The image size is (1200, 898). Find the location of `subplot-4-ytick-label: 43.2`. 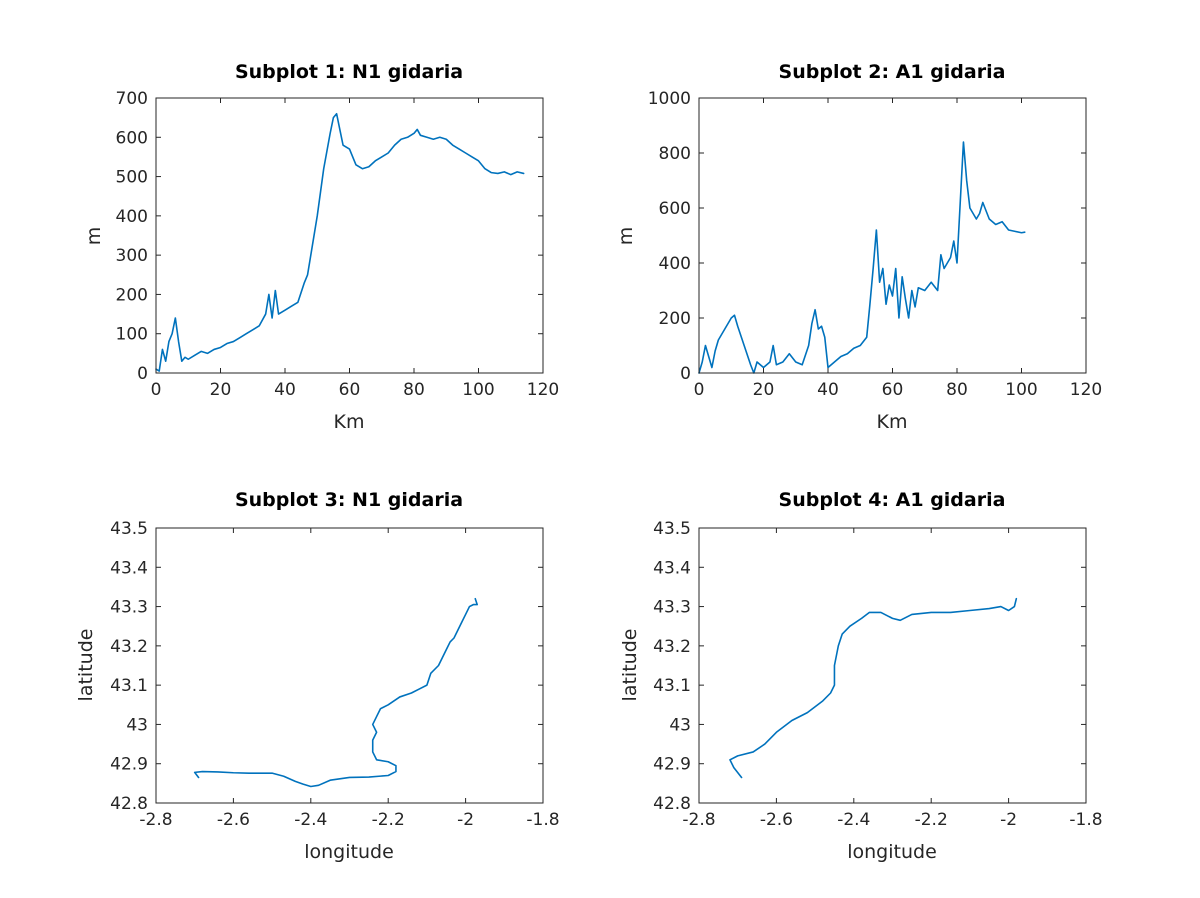

subplot-4-ytick-label: 43.2 is located at coordinates (672, 647).